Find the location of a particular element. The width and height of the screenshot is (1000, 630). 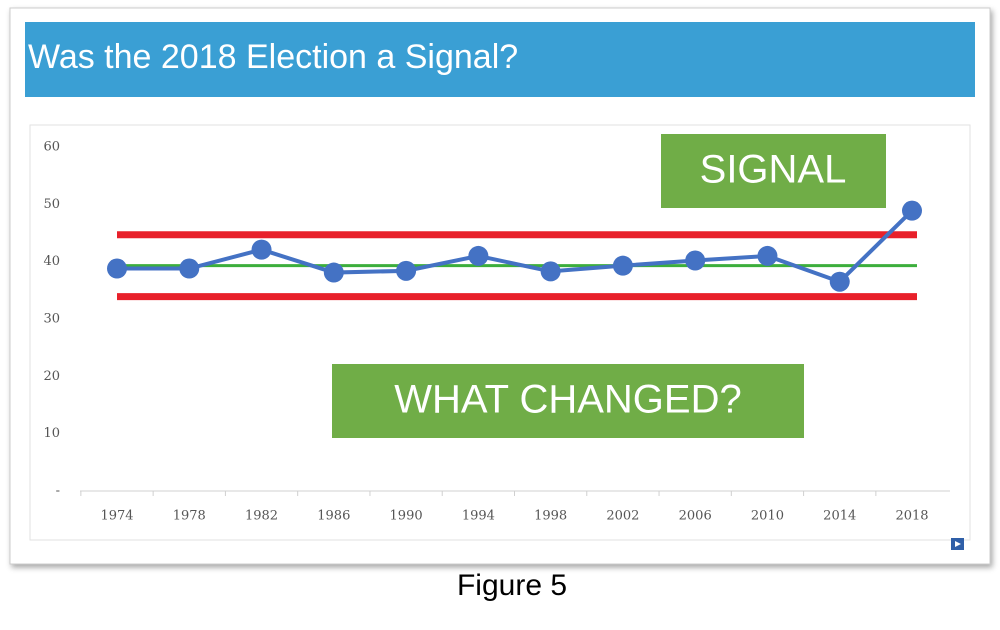

y-tick-label: 20 is located at coordinates (51, 376).